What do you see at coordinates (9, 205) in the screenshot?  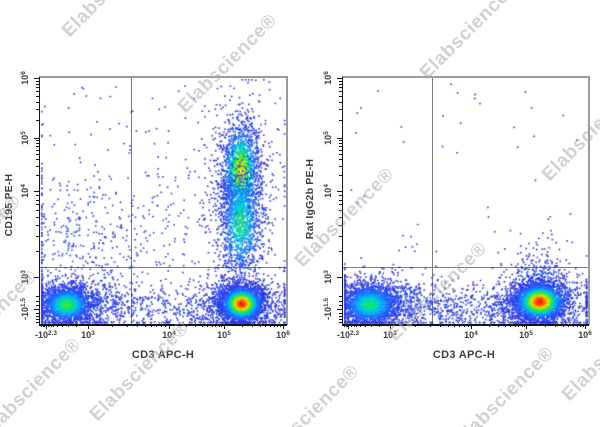 I see `left-y-axis-title: CD195 PE-H` at bounding box center [9, 205].